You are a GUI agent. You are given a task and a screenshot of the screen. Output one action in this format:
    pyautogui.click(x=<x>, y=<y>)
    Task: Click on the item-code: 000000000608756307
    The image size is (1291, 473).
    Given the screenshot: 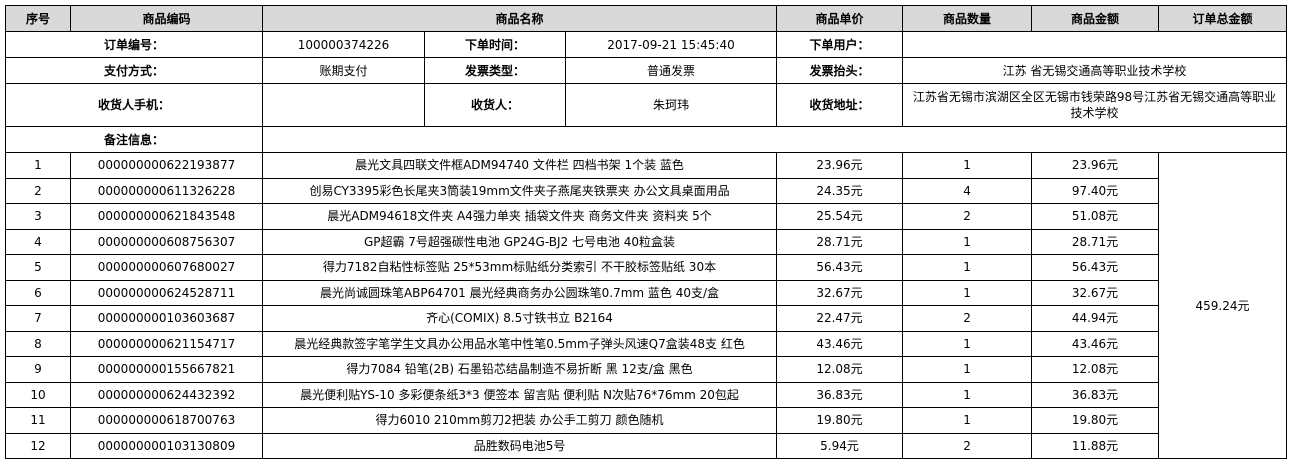 What is the action you would take?
    pyautogui.click(x=166, y=241)
    